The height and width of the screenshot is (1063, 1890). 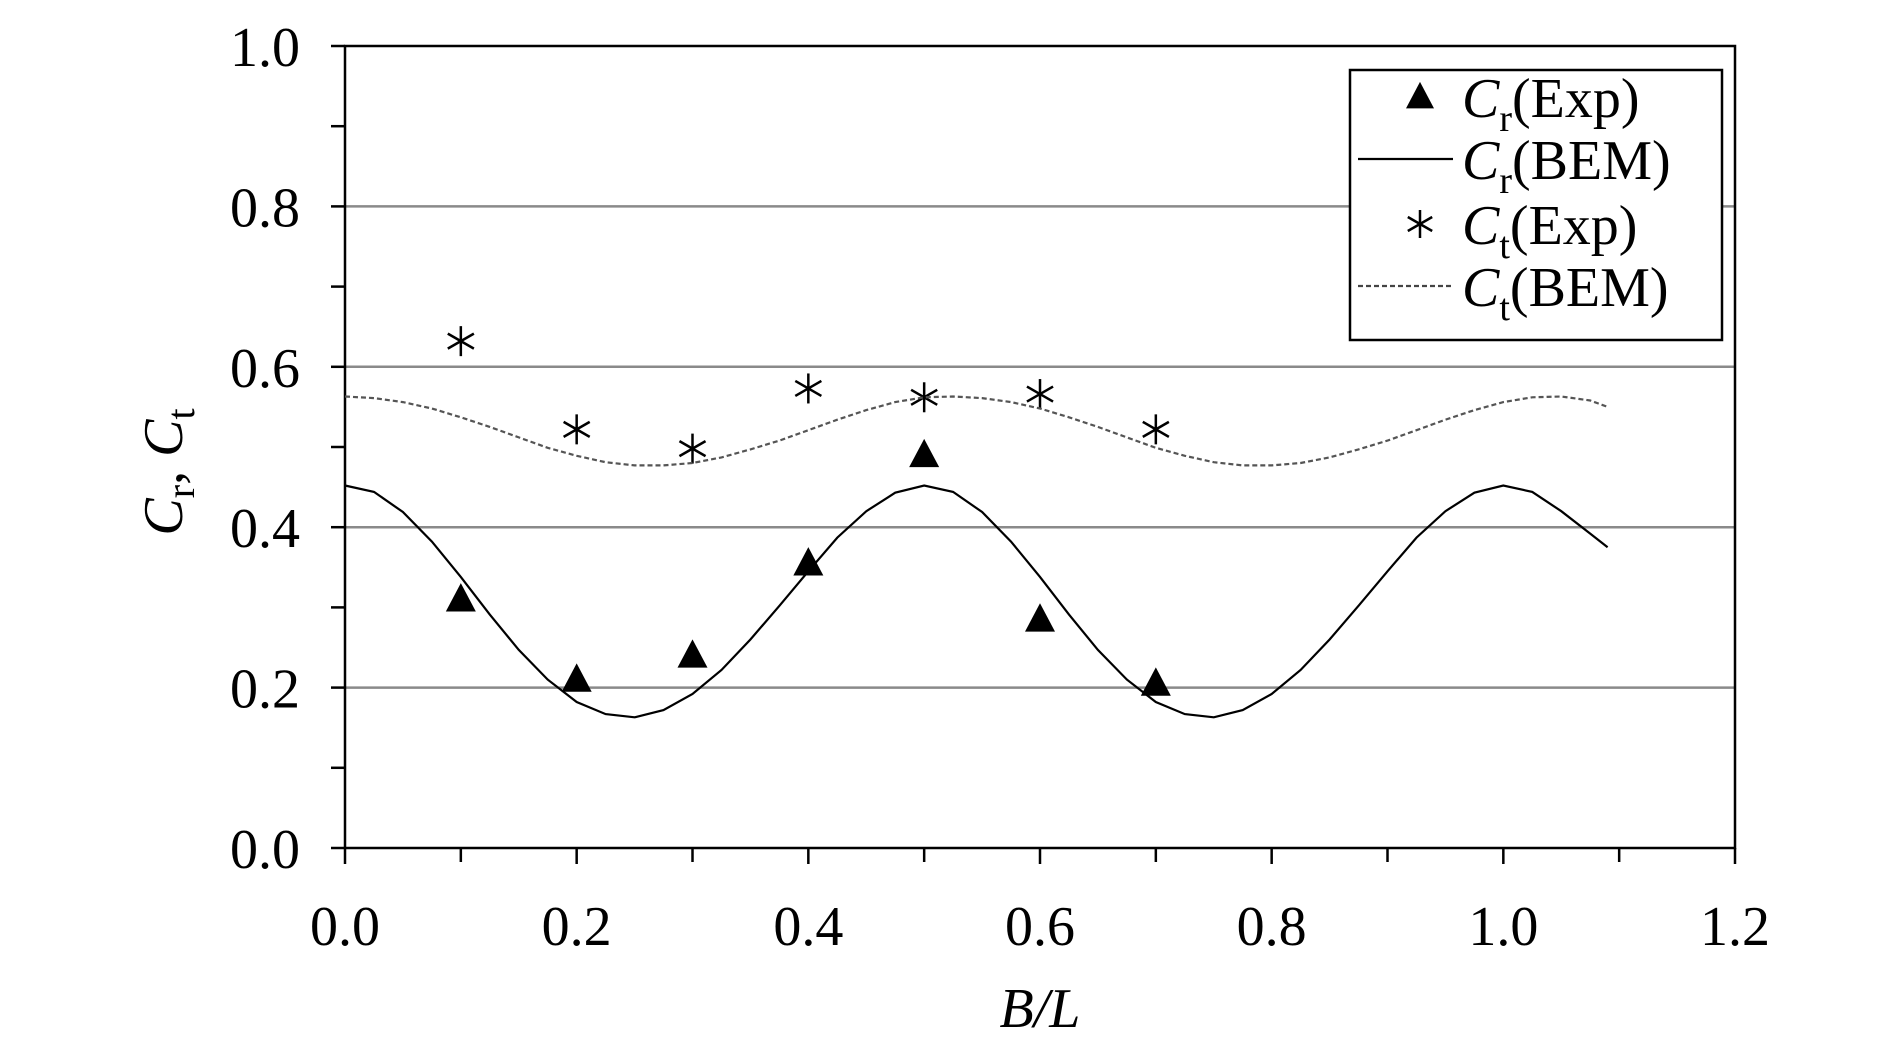 I want to click on legend-box, so click(x=1536, y=205).